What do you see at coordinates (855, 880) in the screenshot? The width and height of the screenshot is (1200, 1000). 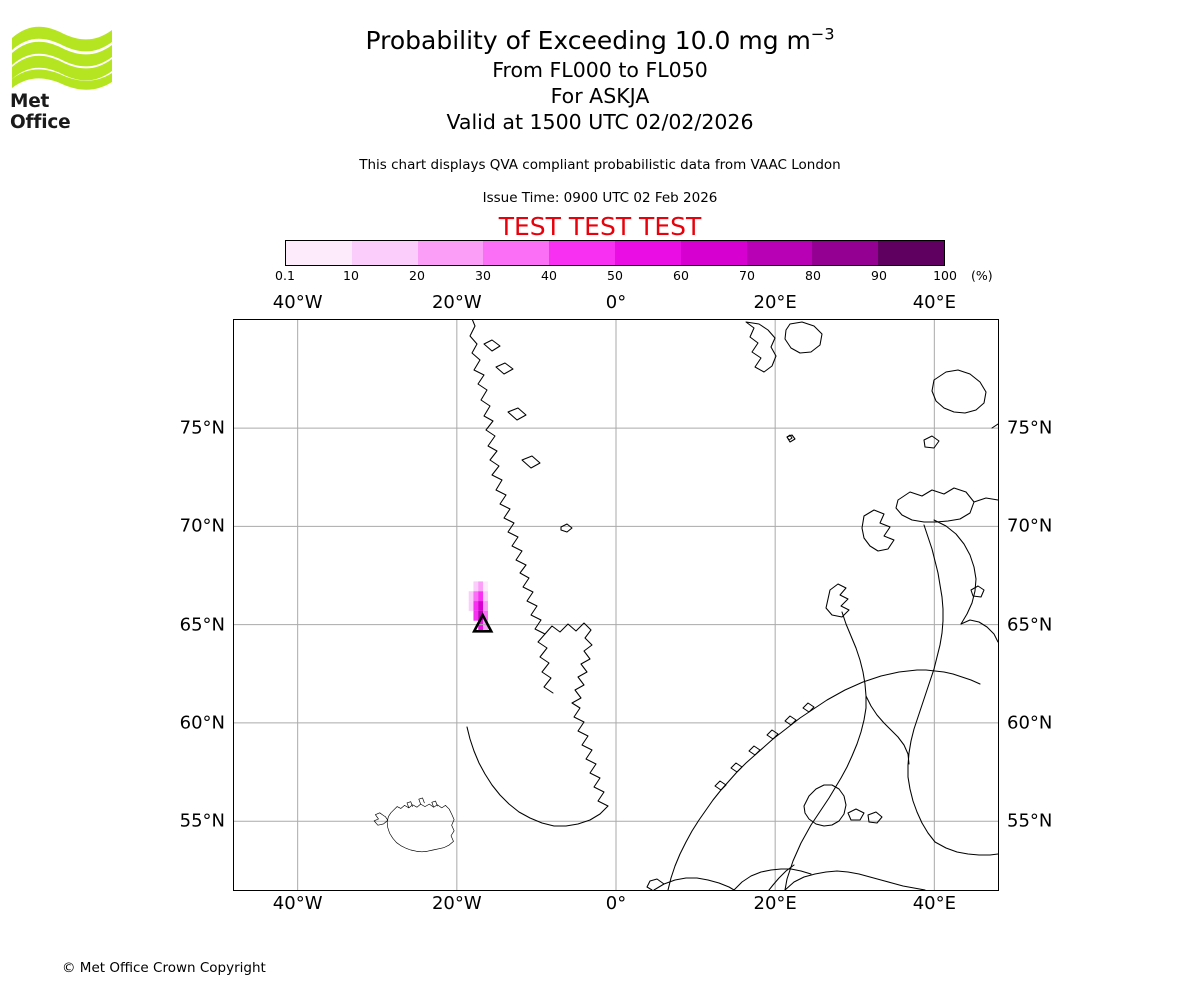 I see `coastline-baltic-south` at bounding box center [855, 880].